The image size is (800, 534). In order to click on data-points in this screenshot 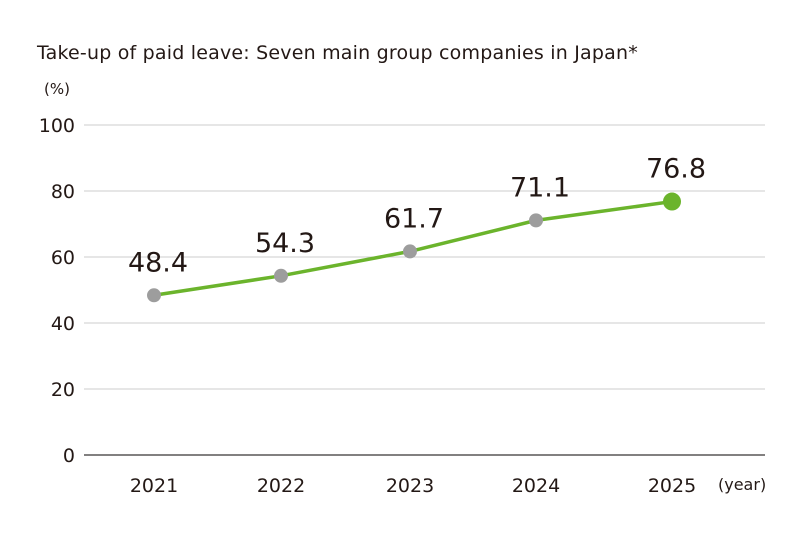, I will do `click(414, 247)`.